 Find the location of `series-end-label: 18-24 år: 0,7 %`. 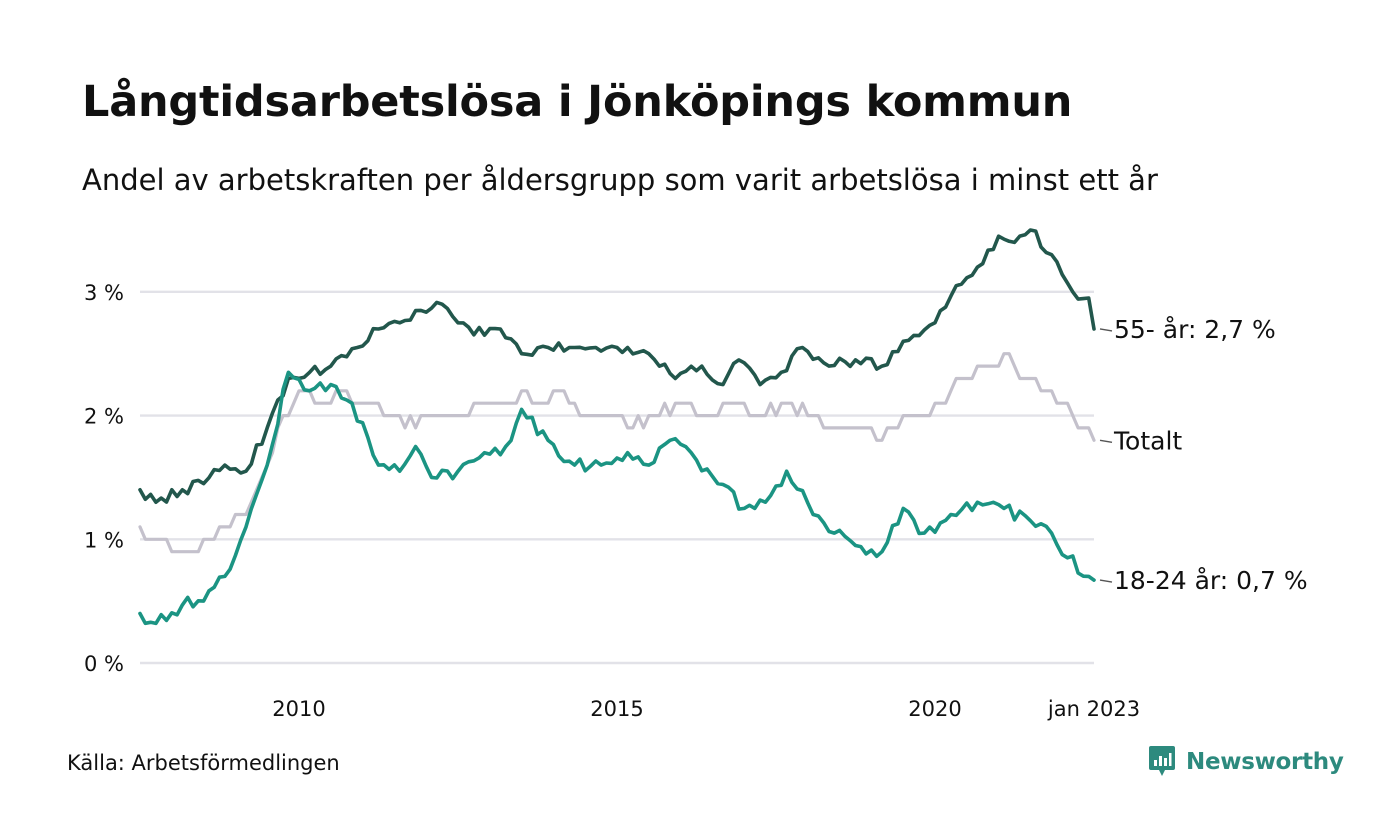

series-end-label: 18-24 år: 0,7 % is located at coordinates (1211, 580).